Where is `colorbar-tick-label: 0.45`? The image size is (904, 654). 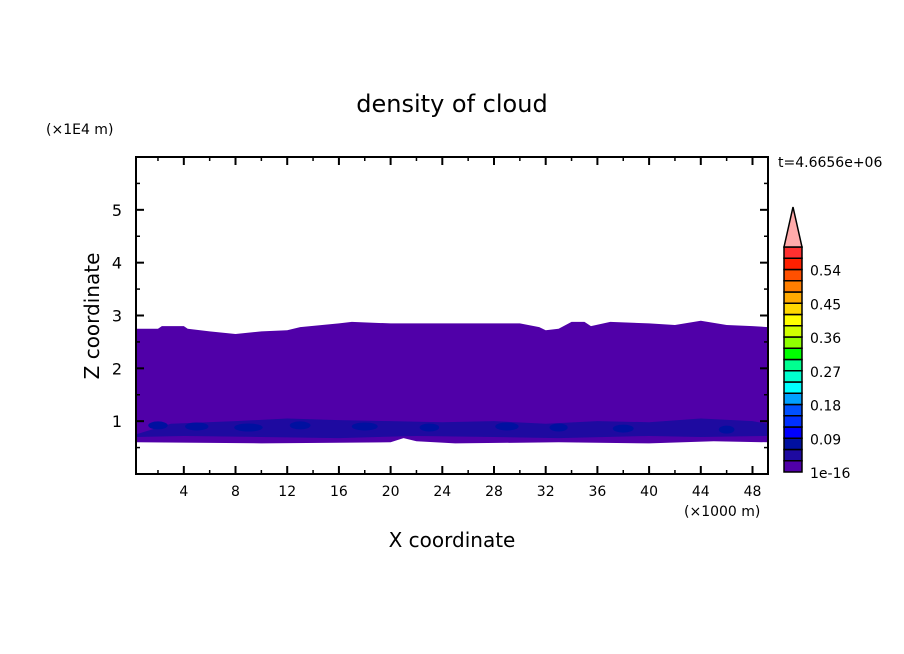
colorbar-tick-label: 0.45 is located at coordinates (825, 305).